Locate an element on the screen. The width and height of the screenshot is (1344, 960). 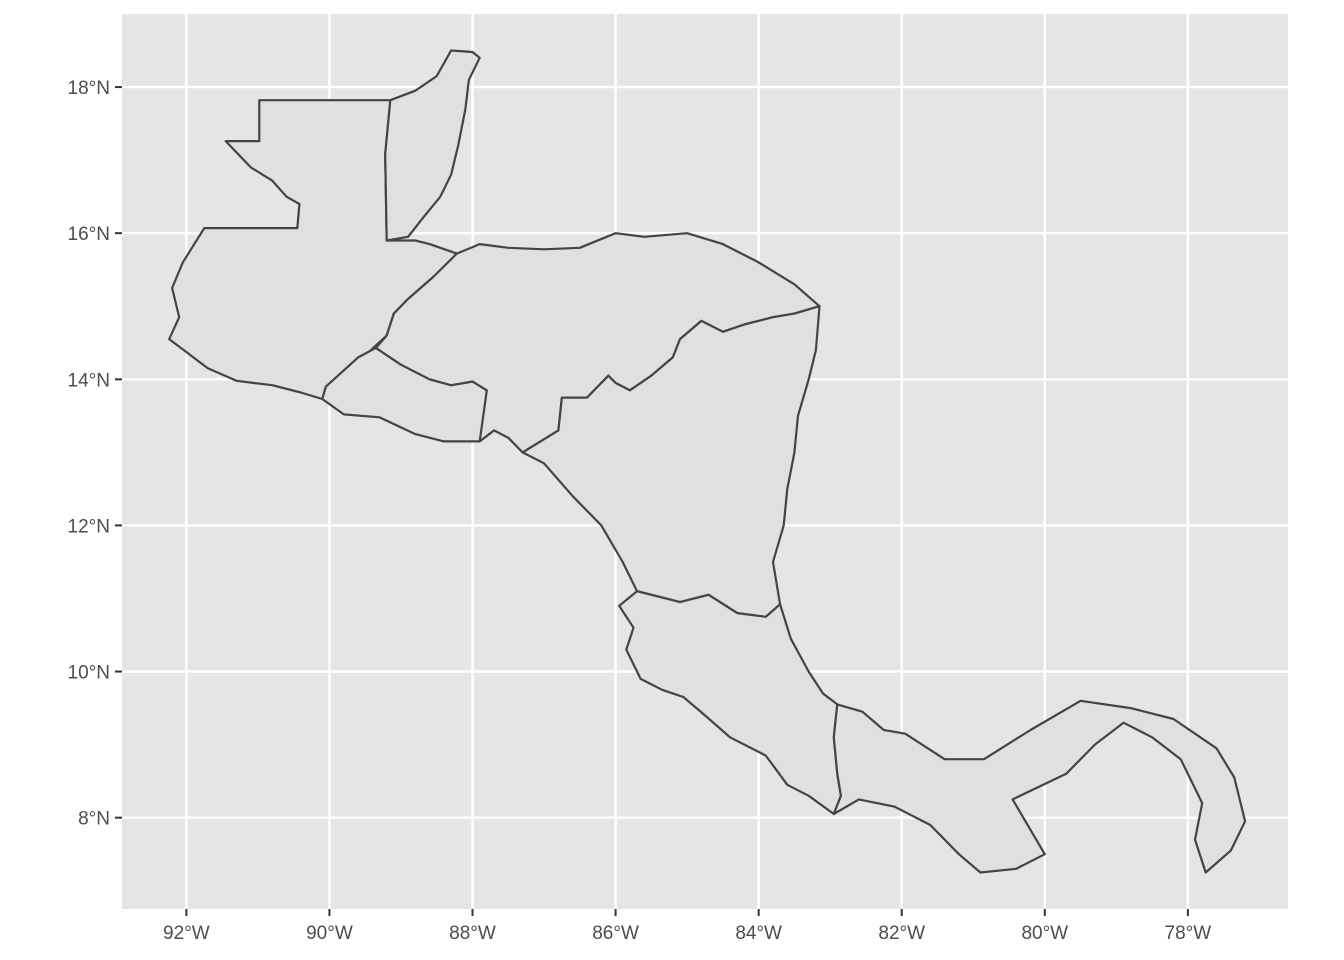
x-axis: 92°W 90°W 88°W 86°W 84°W 82°W 80°W 78°W is located at coordinates (687, 926).